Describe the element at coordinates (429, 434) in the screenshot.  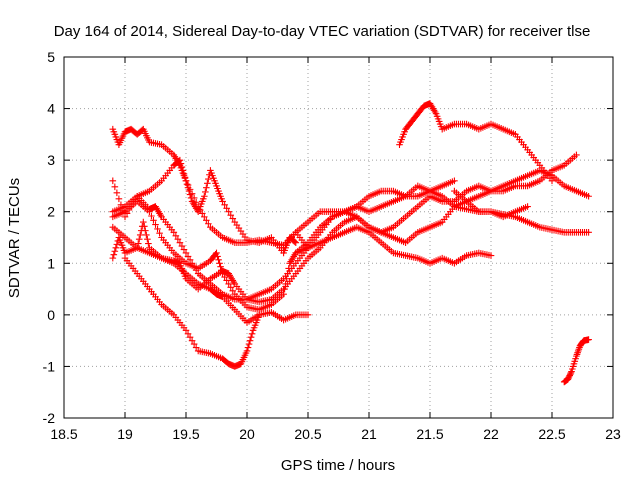
I see `x-tick-label: 21.5` at that location.